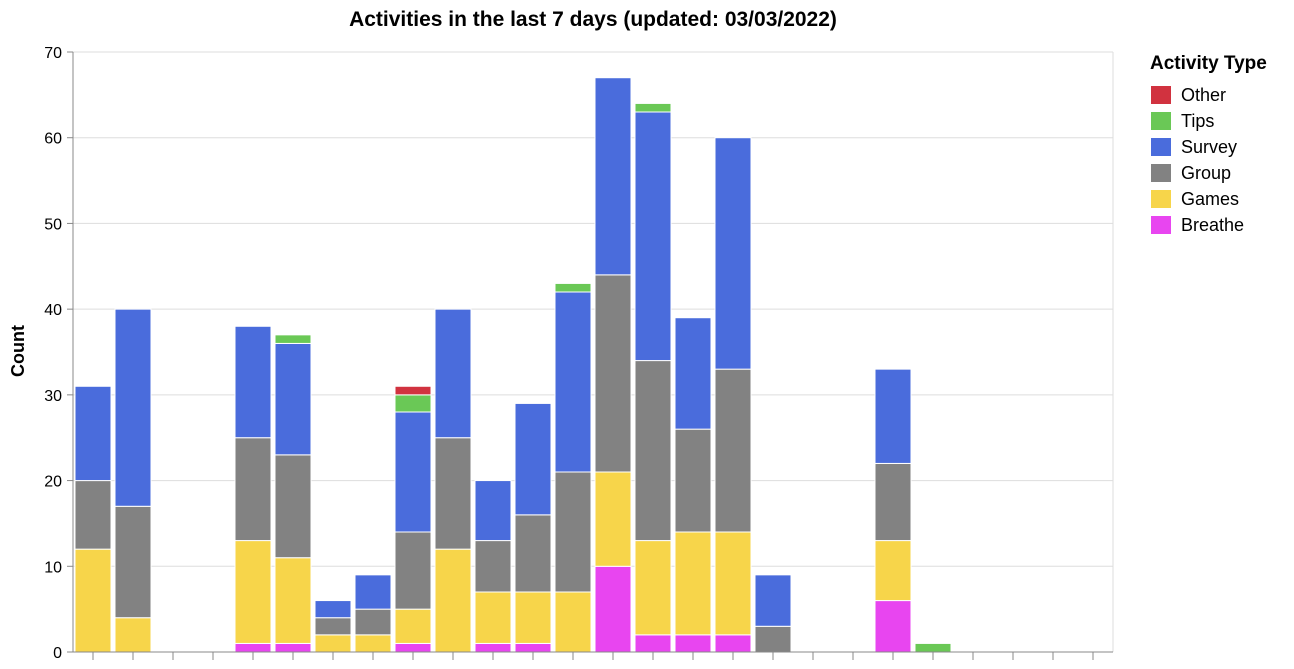 This screenshot has width=1294, height=669. Describe the element at coordinates (1212, 225) in the screenshot. I see `legend-label-breathe: Breathe` at that location.